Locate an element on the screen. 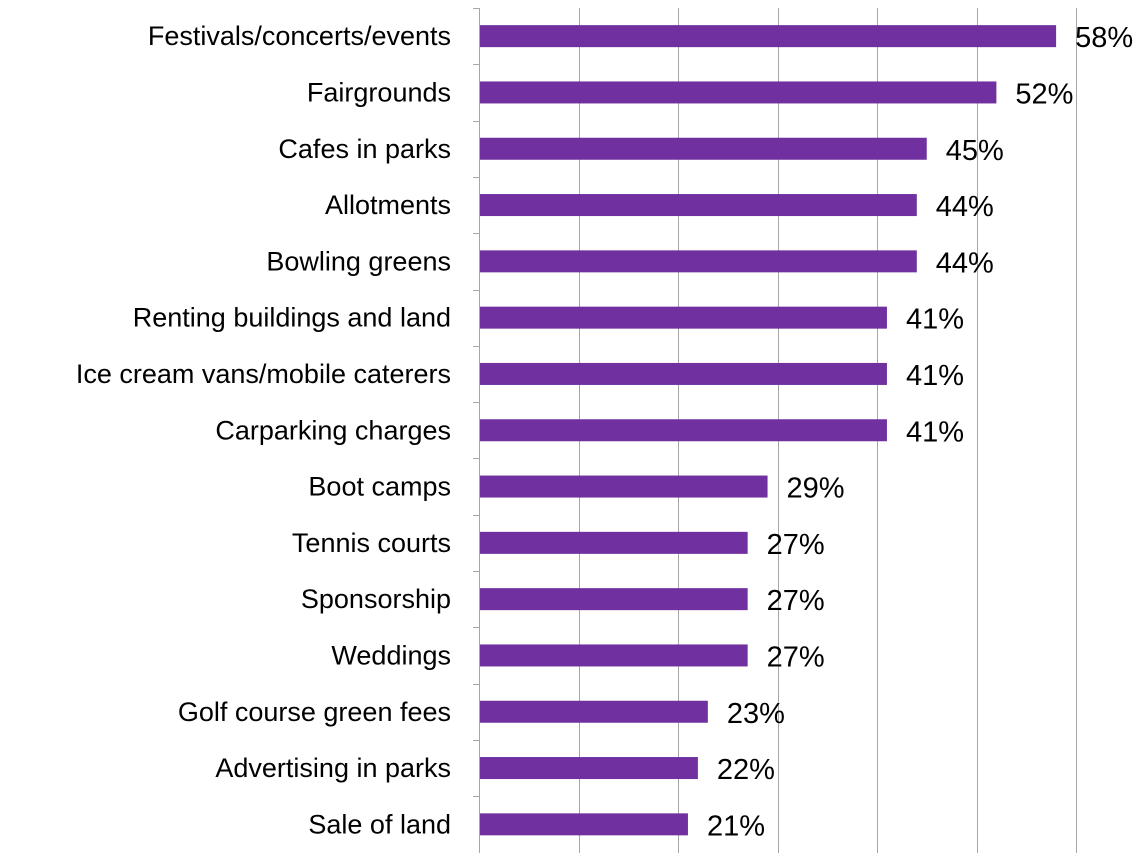  category-label: Ice cream vans/mobile caterers is located at coordinates (263, 374).